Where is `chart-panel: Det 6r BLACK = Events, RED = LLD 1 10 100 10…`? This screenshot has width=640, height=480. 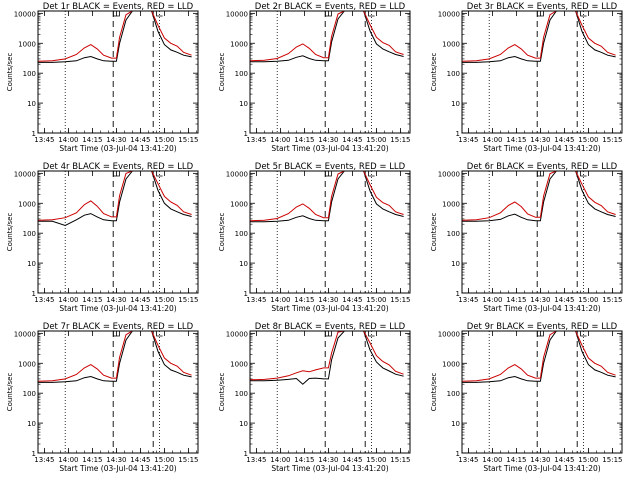 chart-panel: Det 6r BLACK = Events, RED = LLD 1 10 100 10… is located at coordinates (526, 237).